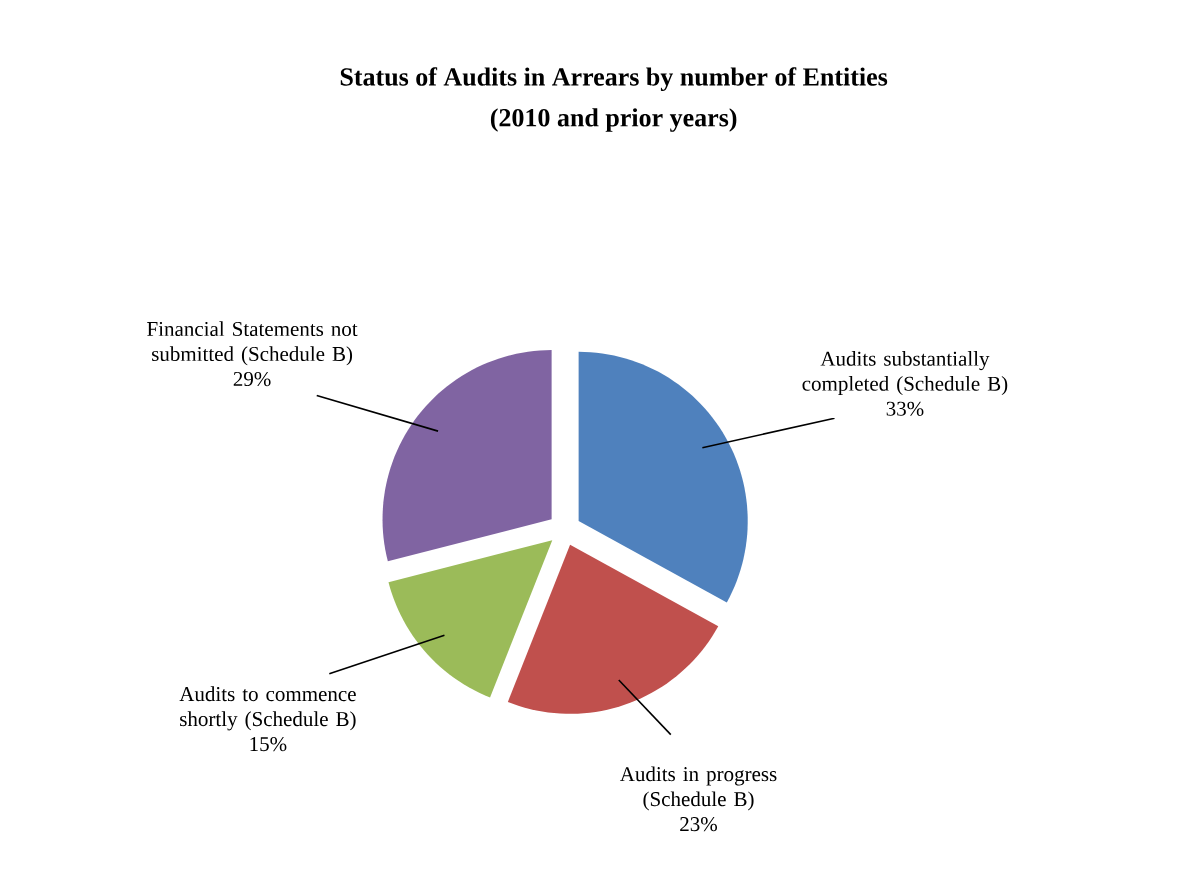 The image size is (1200, 884). Describe the element at coordinates (905, 408) in the screenshot. I see `data-label: 33%` at that location.